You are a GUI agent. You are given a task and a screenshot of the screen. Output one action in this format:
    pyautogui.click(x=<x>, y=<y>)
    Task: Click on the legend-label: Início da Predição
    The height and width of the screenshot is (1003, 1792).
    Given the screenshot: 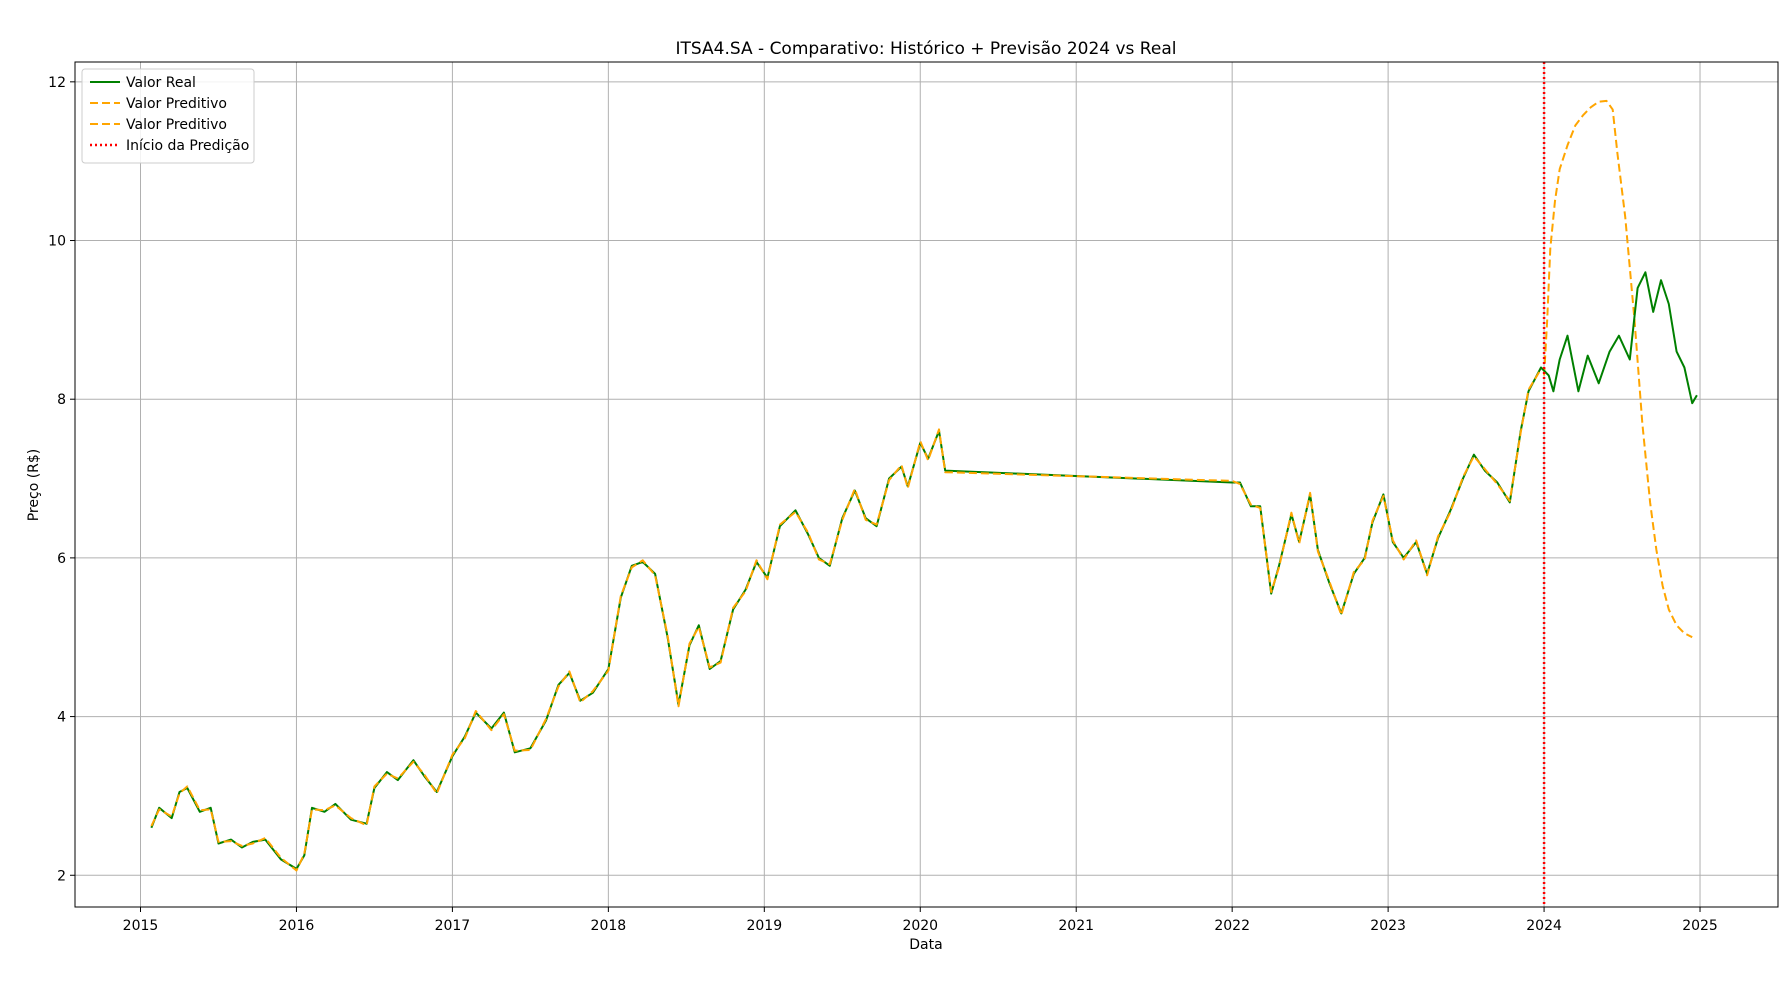 What is the action you would take?
    pyautogui.click(x=187, y=146)
    